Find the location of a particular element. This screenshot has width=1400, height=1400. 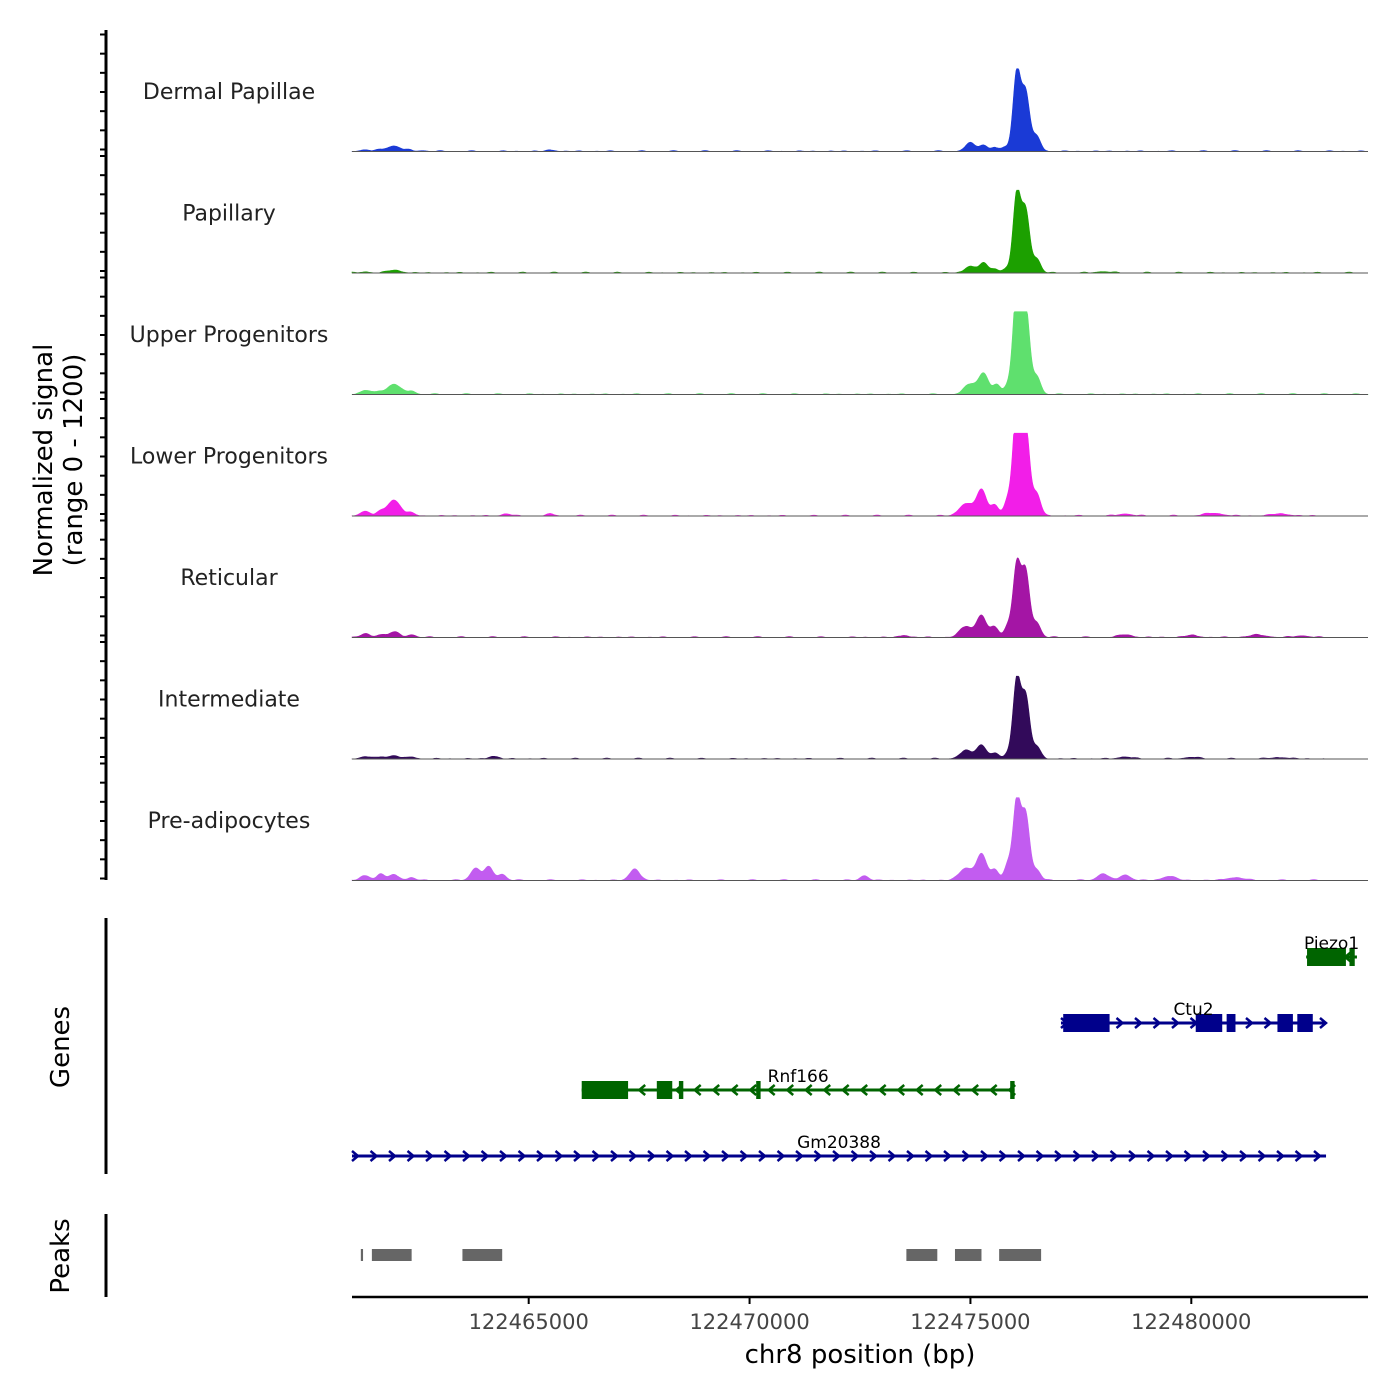

peaks-track-label: Peaks is located at coordinates (61, 1255).